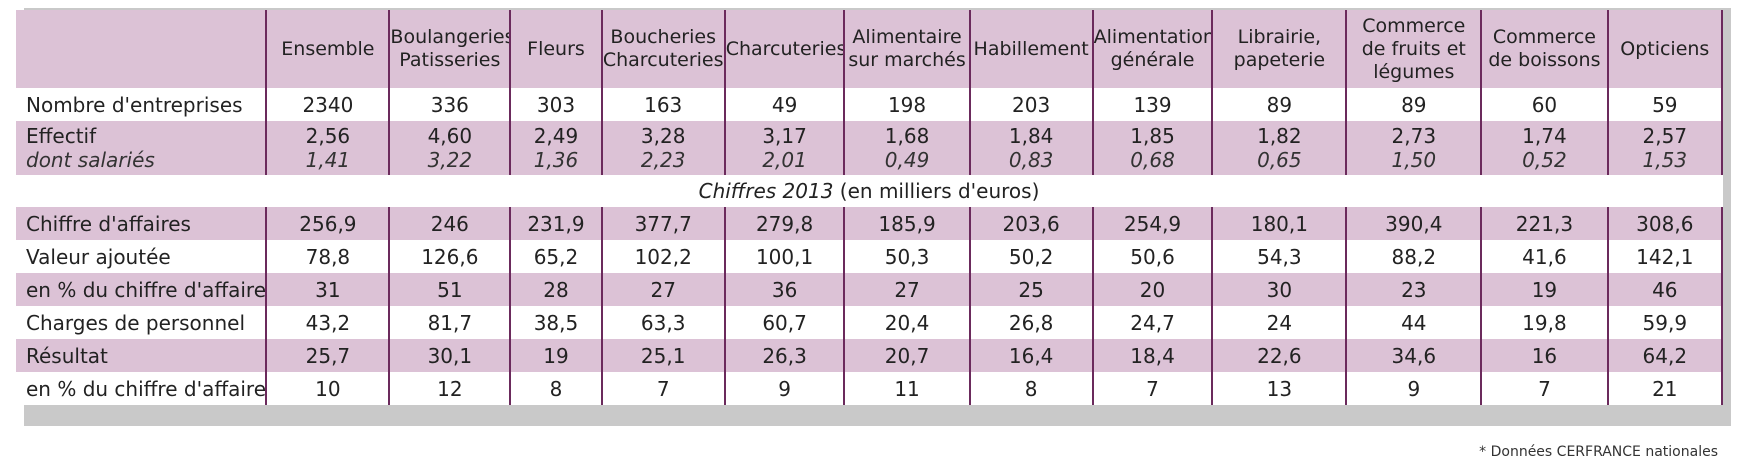  Describe the element at coordinates (556, 104) in the screenshot. I see `table-cell: 303` at that location.